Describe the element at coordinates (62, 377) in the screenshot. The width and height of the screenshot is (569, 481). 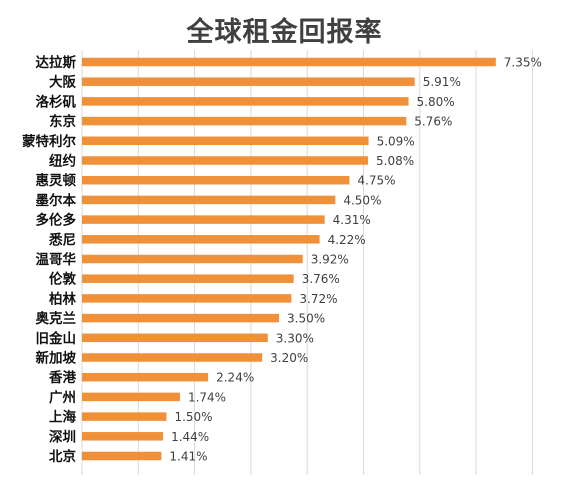
I see `category-label: 香港` at that location.